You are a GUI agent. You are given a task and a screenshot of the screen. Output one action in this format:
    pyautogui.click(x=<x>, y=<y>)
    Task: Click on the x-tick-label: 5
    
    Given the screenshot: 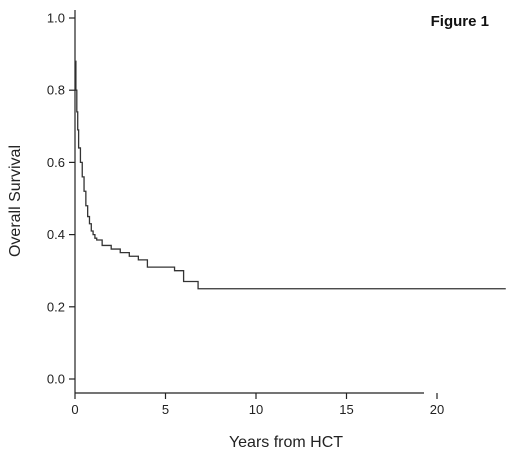 What is the action you would take?
    pyautogui.click(x=165, y=409)
    